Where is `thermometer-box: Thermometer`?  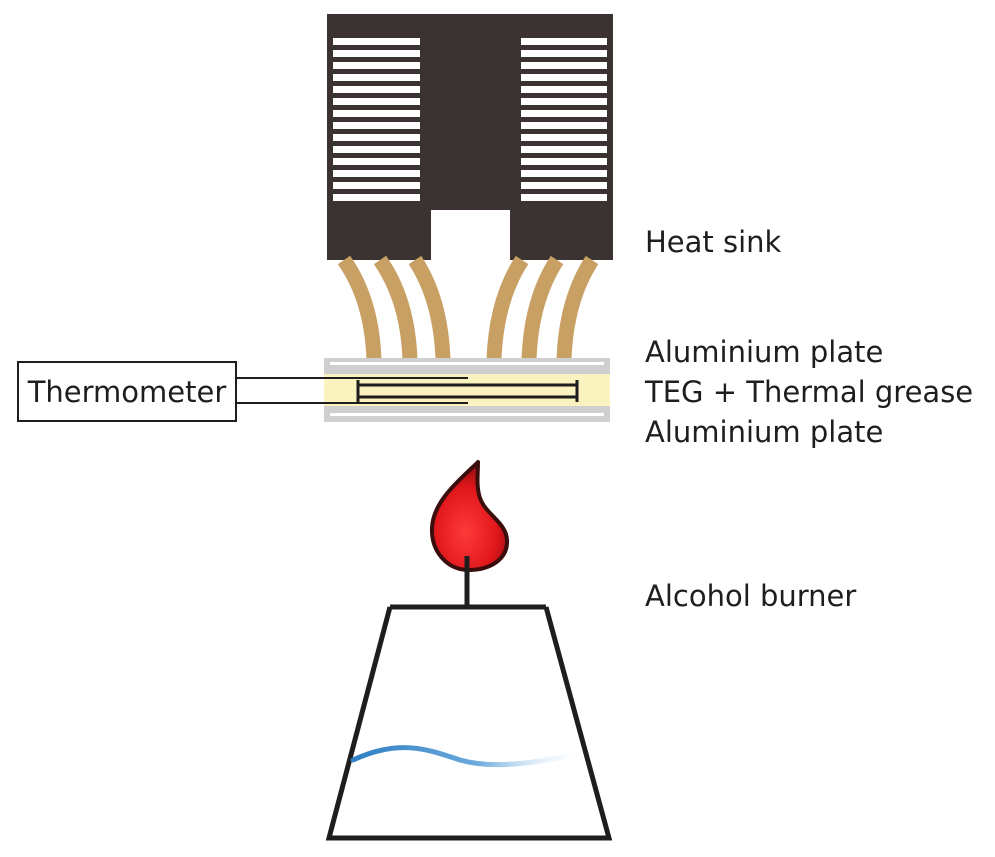
thermometer-box: Thermometer is located at coordinates (127, 391).